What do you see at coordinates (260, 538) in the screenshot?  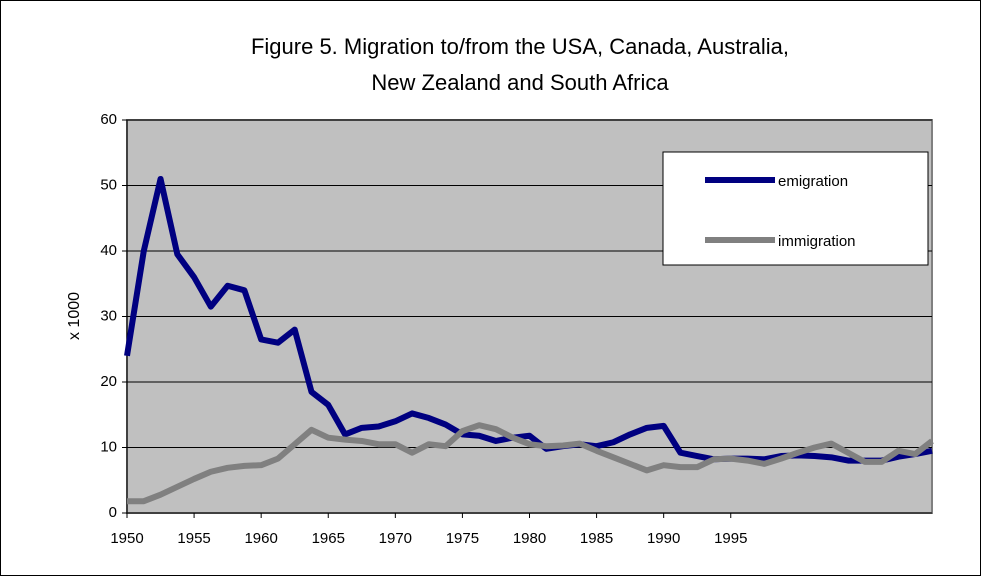 I see `x-tick-label: 1960` at bounding box center [260, 538].